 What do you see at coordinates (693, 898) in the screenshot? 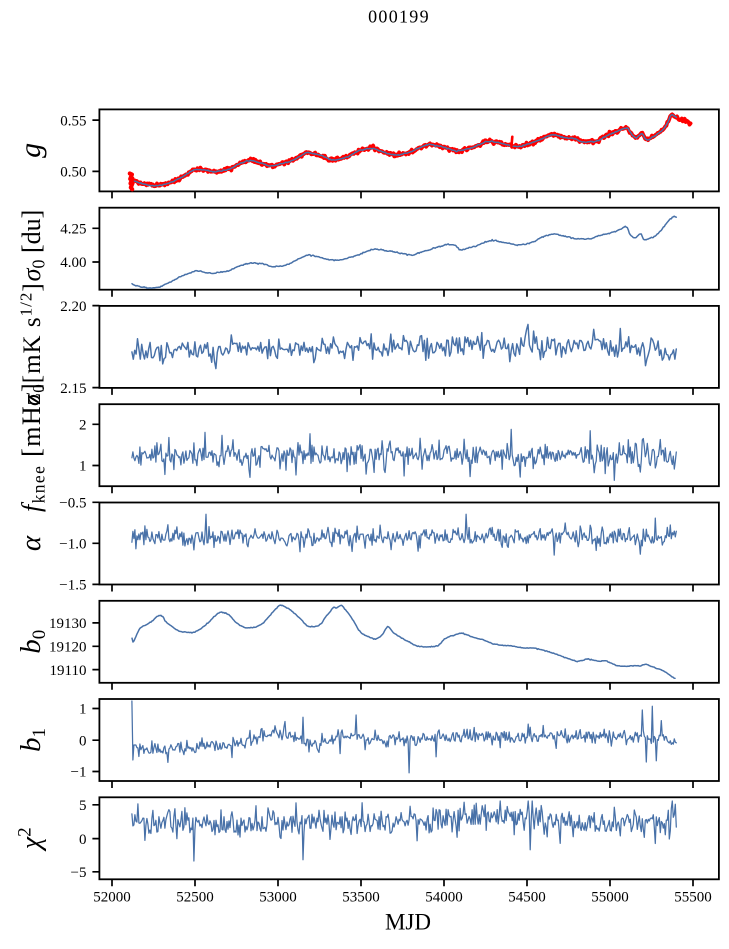
I see `svg-text: 55500` at bounding box center [693, 898].